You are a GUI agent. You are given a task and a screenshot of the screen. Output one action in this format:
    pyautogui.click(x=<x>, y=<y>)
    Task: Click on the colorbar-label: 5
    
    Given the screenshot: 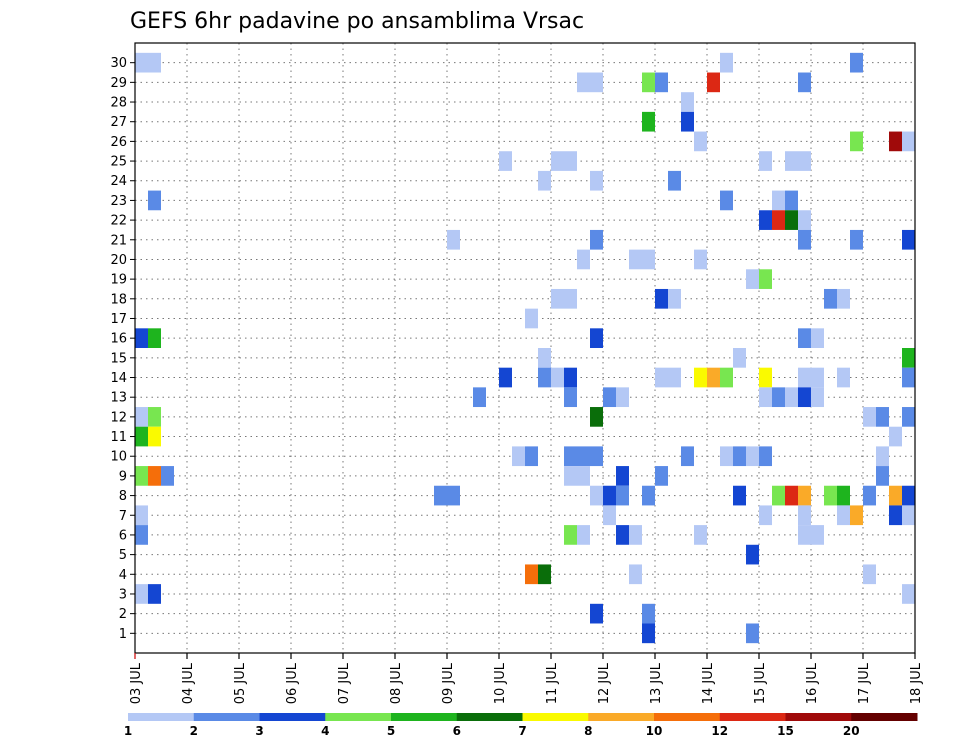 What is the action you would take?
    pyautogui.click(x=391, y=731)
    